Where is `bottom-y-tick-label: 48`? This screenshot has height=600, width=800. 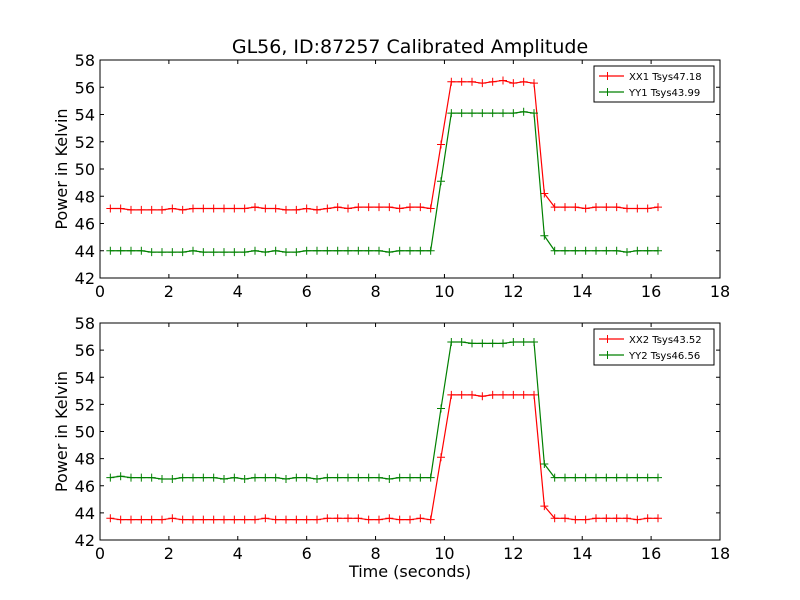 bottom-y-tick-label: 48 is located at coordinates (85, 459).